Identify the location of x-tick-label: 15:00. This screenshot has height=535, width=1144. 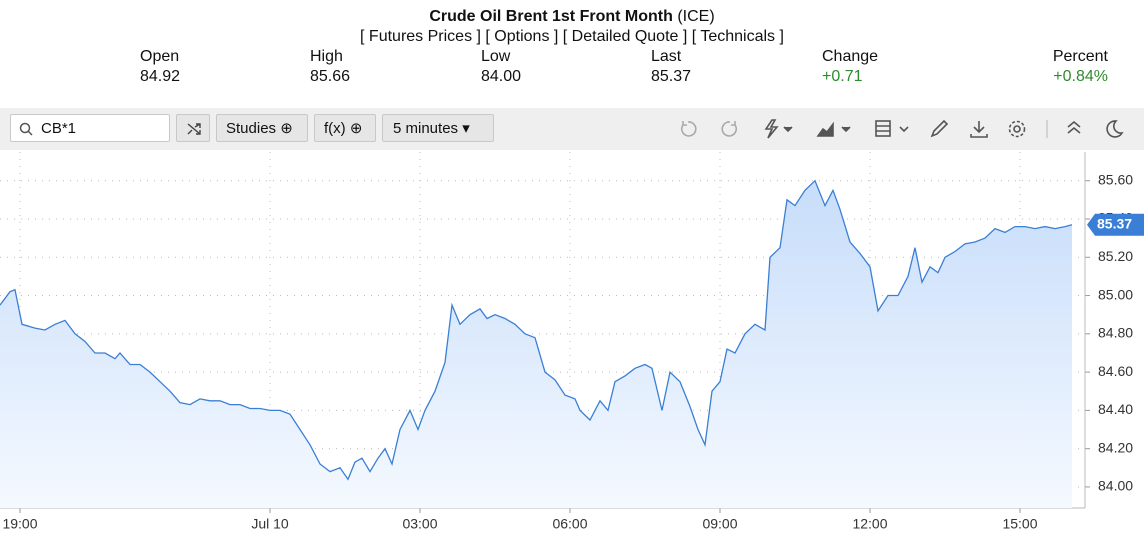
(1019, 524).